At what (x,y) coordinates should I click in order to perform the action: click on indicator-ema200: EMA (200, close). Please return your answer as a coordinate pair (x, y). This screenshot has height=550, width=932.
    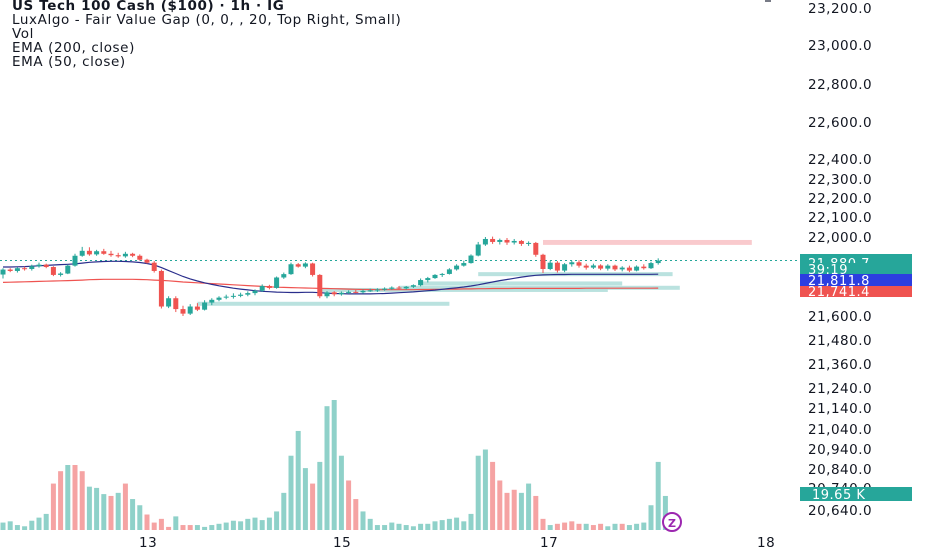
    Looking at the image, I should click on (73, 48).